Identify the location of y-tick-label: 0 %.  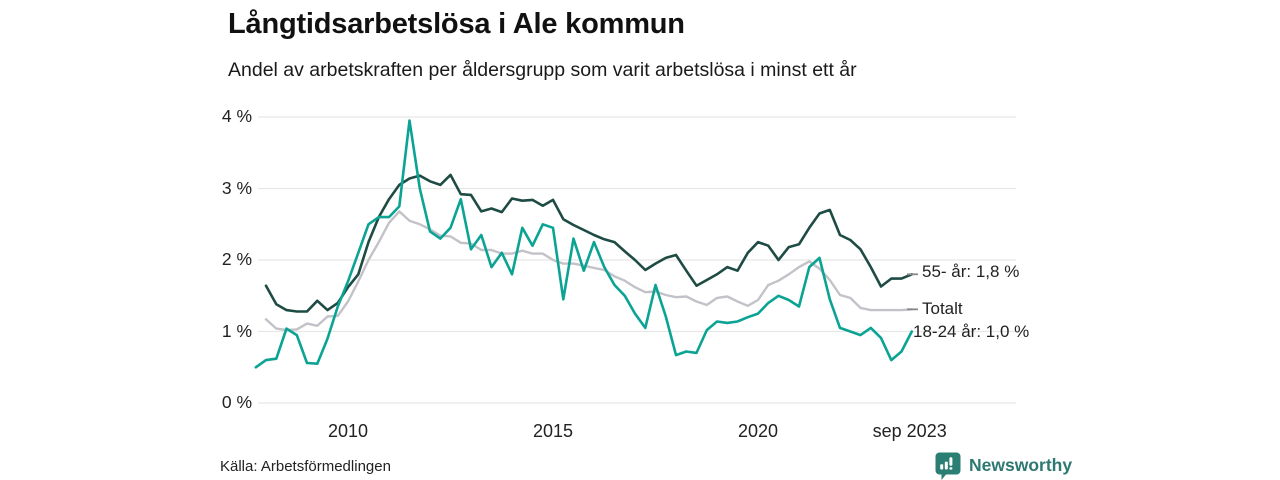
(236, 402).